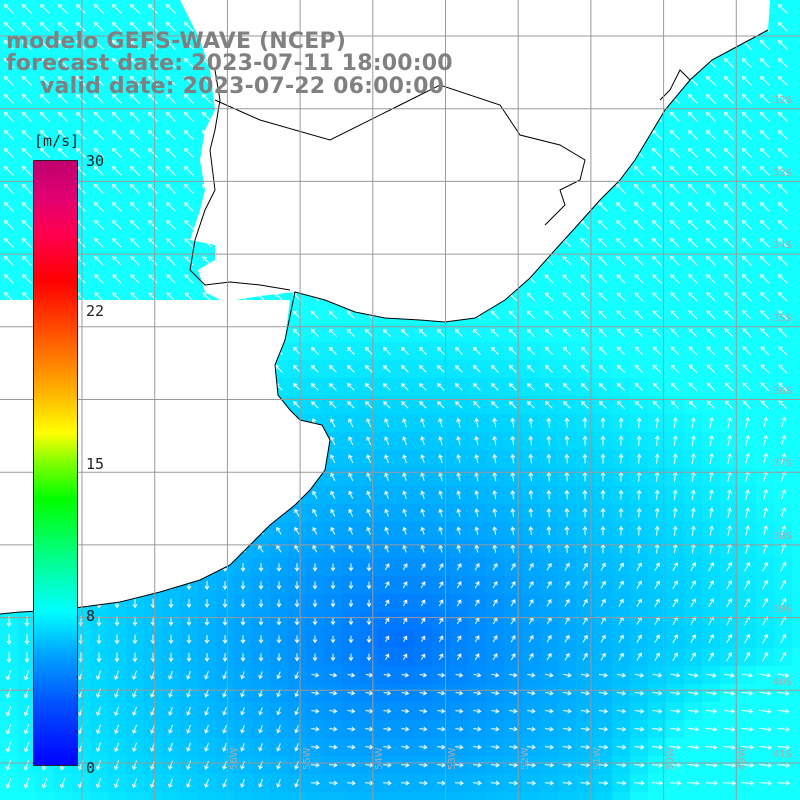 This screenshot has height=800, width=800. I want to click on colorbar-tick-15: 15, so click(95, 464).